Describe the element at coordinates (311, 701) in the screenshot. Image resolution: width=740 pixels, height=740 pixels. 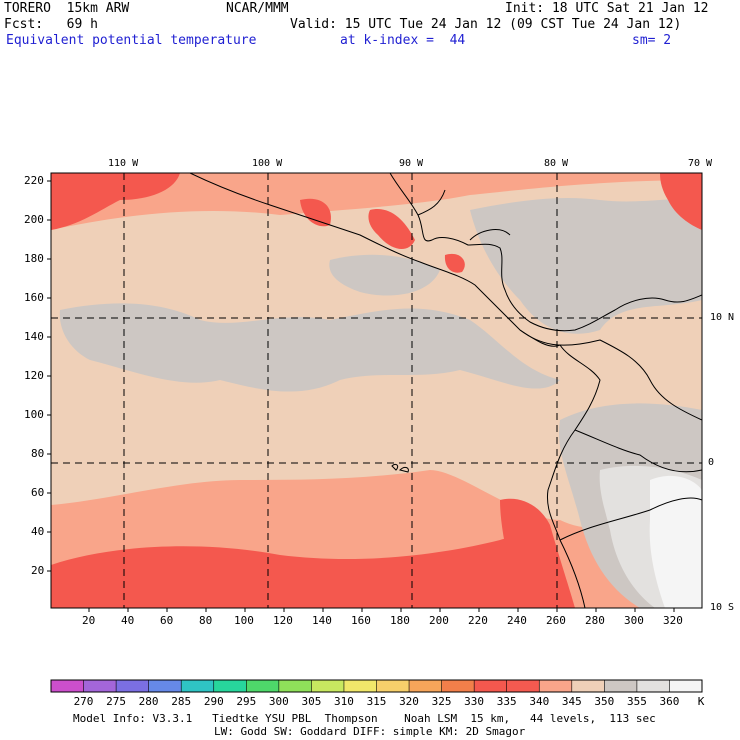
I see `colorbar-label: 305` at that location.